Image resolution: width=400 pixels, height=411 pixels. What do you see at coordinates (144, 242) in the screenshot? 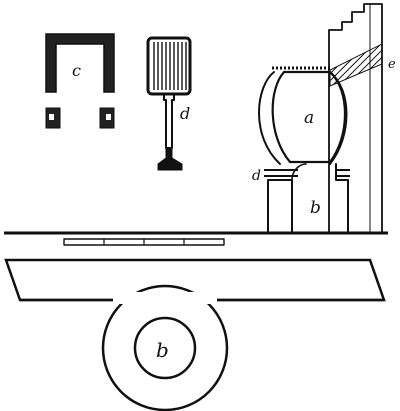
I see `scale-bar` at bounding box center [144, 242].